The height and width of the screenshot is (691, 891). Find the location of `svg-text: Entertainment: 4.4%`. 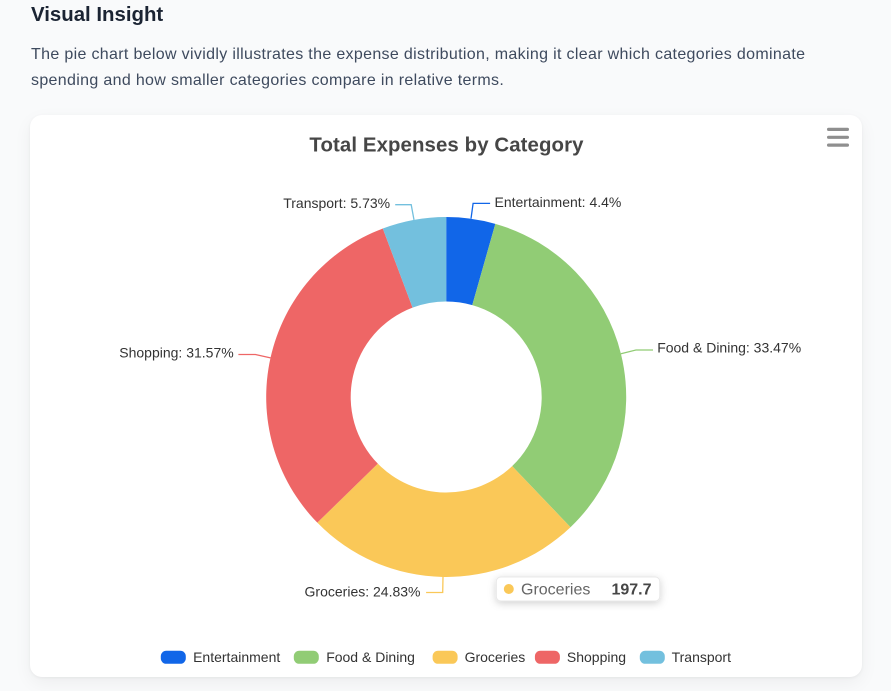

svg-text: Entertainment: 4.4% is located at coordinates (558, 202).